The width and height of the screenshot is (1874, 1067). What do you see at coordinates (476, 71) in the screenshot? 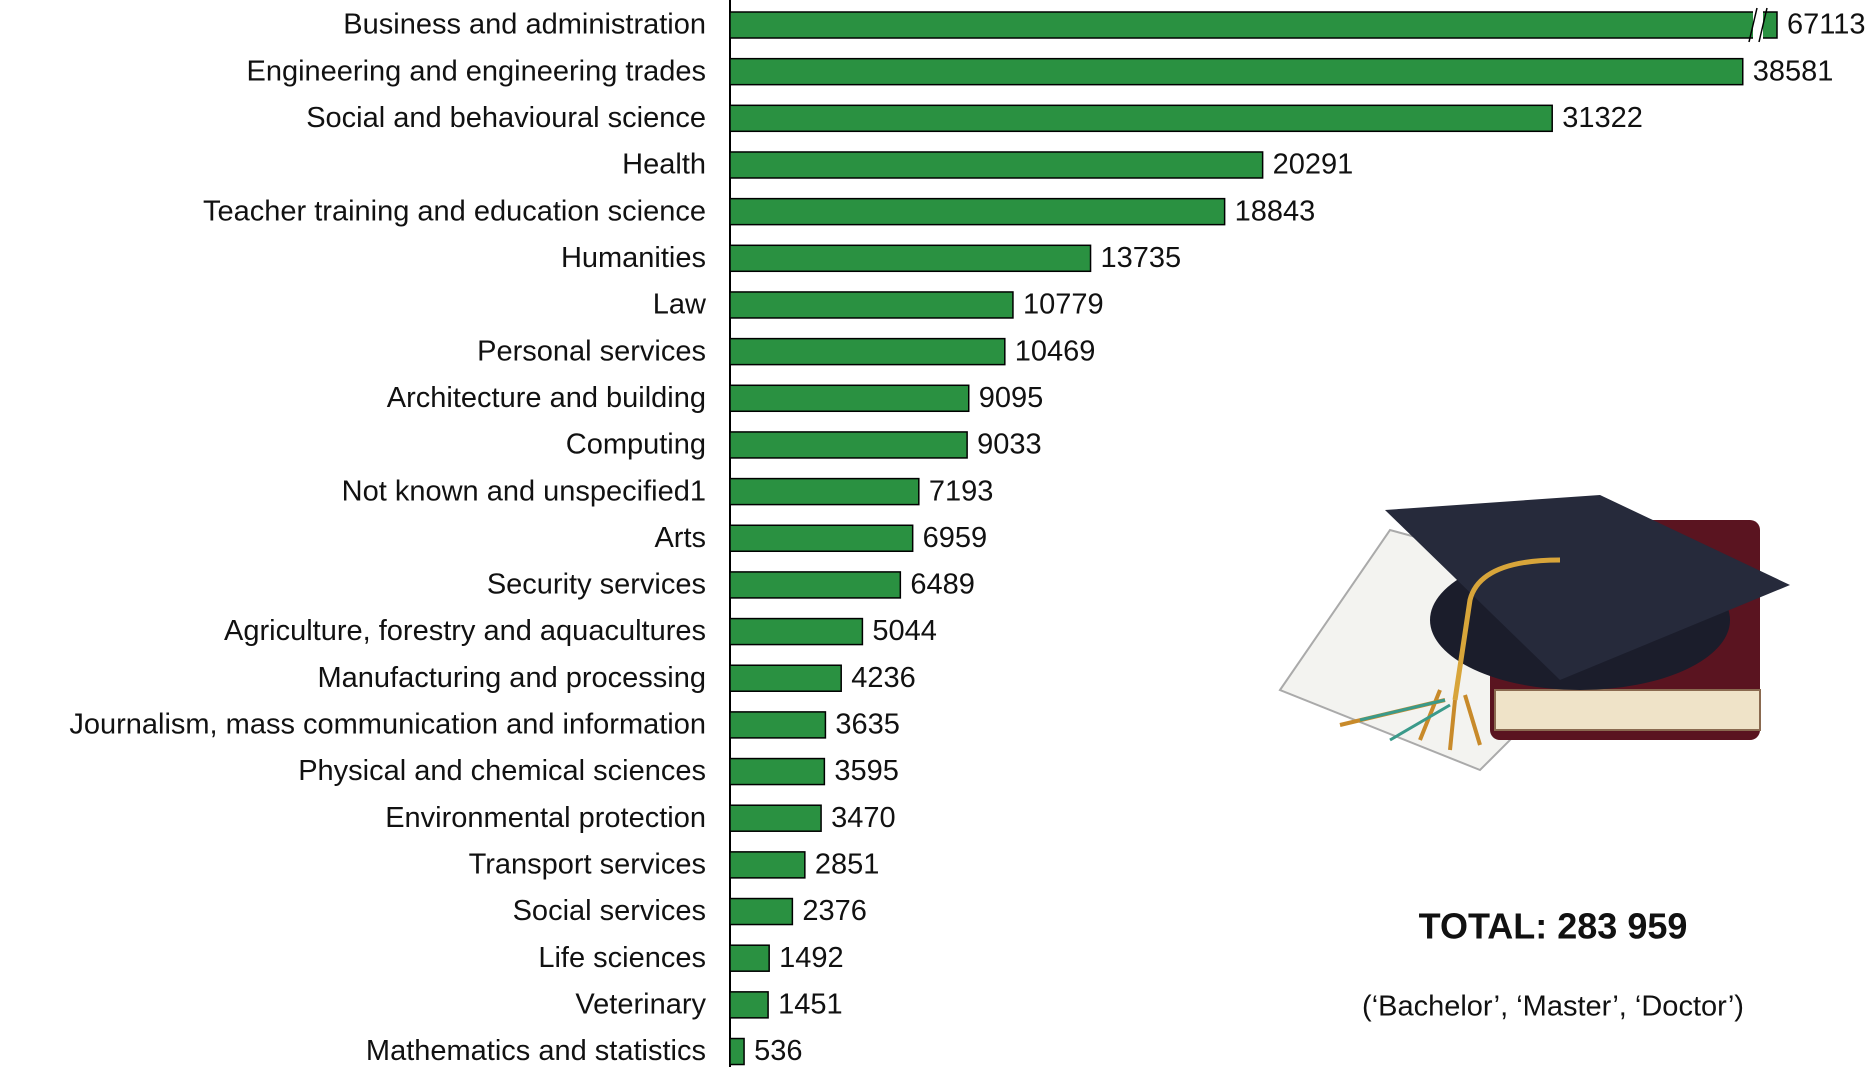
I see `category-label: Engineering and engineering trades` at bounding box center [476, 71].